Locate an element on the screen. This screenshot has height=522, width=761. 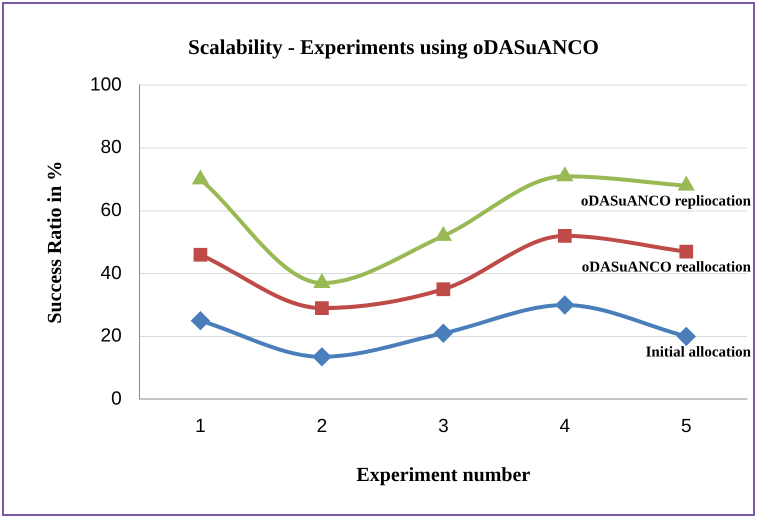
y-tick-label: 40 is located at coordinates (111, 273).